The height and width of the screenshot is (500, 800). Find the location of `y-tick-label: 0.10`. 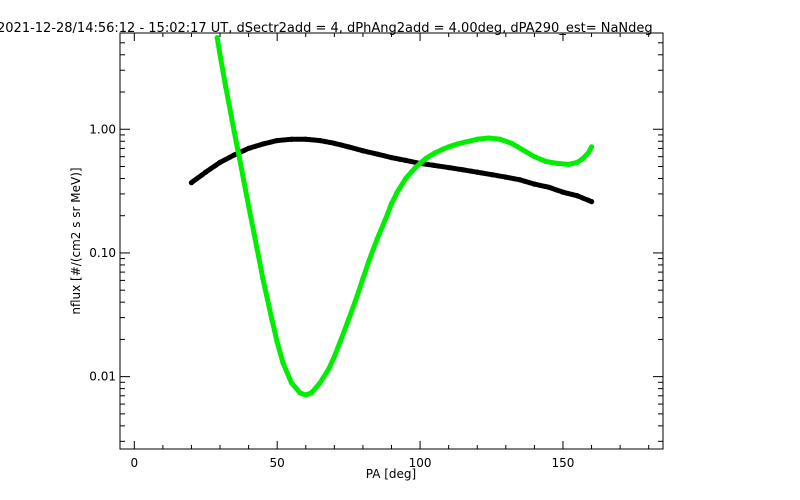

y-tick-label: 0.10 is located at coordinates (102, 253).